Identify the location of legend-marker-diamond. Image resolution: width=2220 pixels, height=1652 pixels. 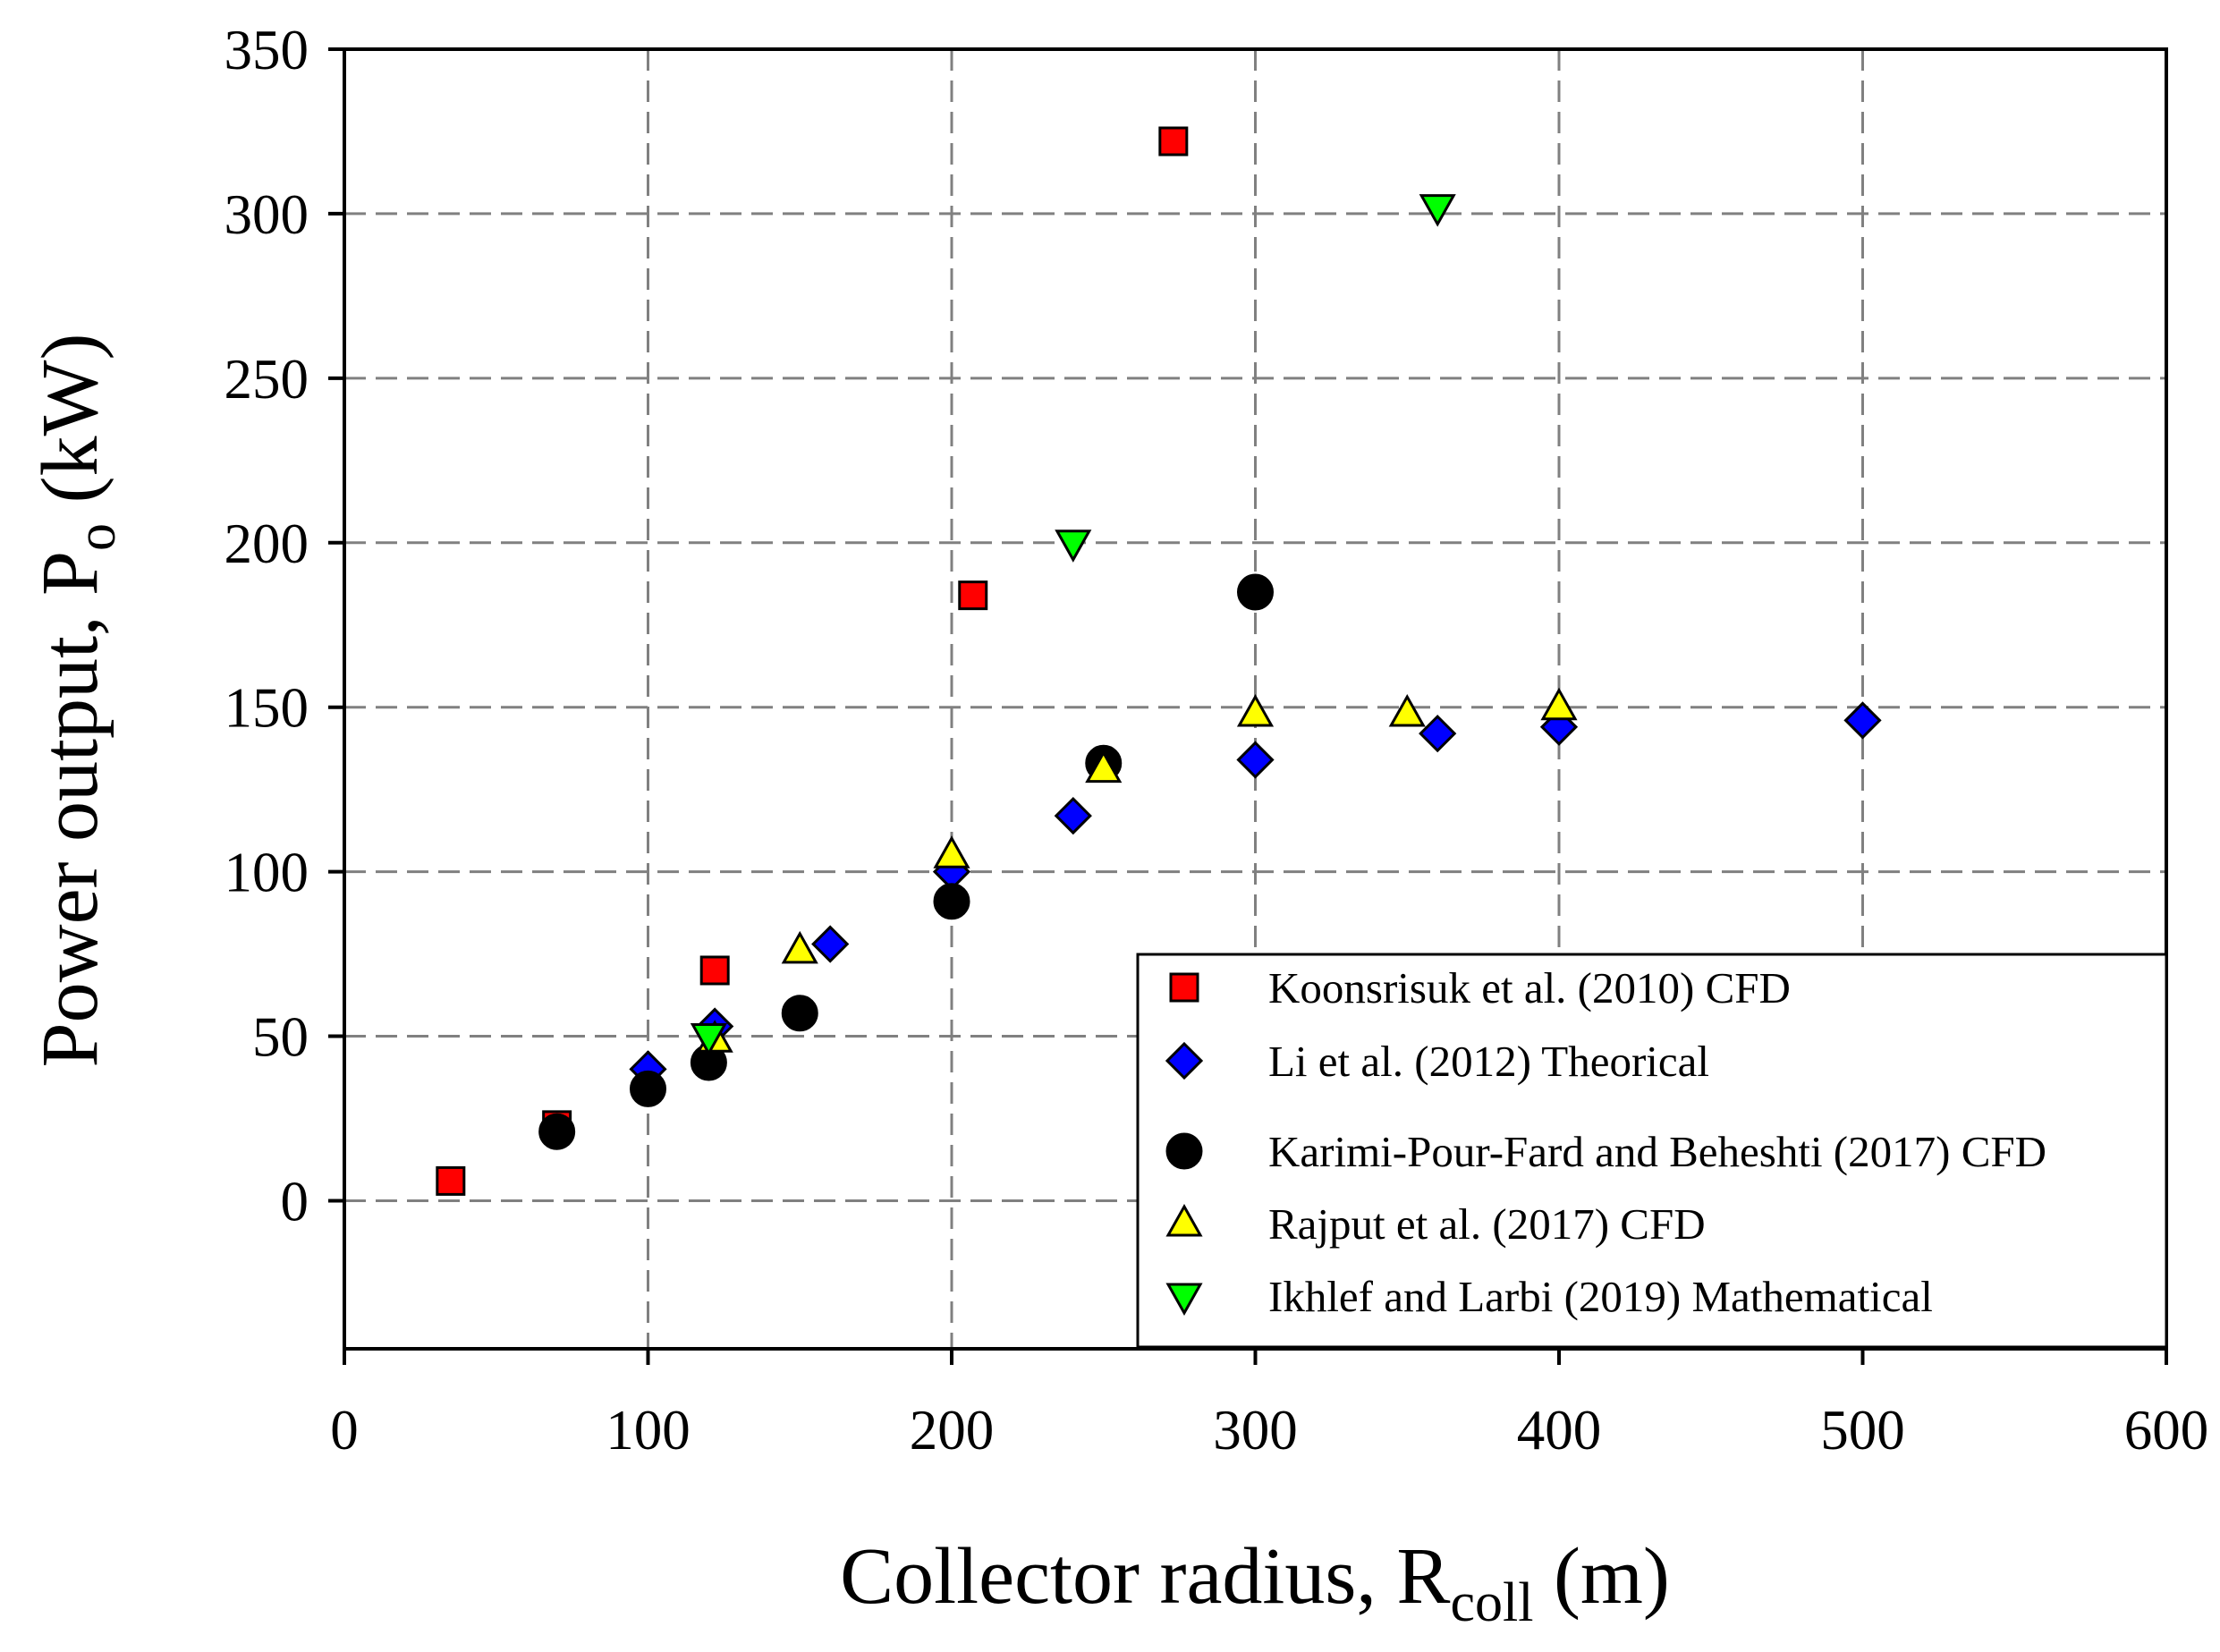
(1184, 1060).